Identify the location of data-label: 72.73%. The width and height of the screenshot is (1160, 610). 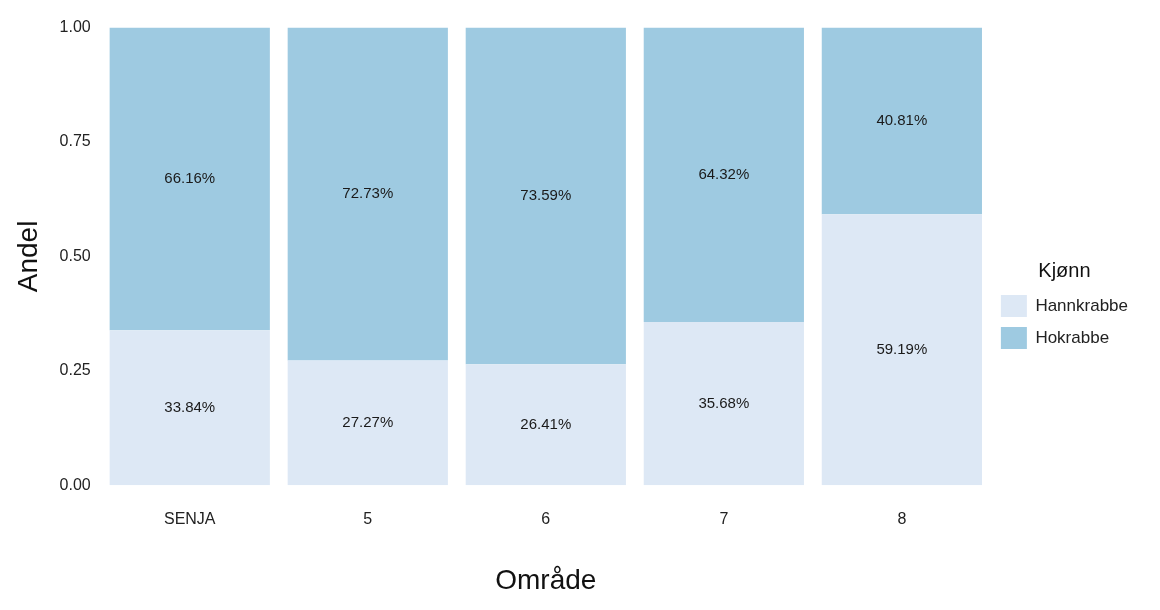
(368, 193).